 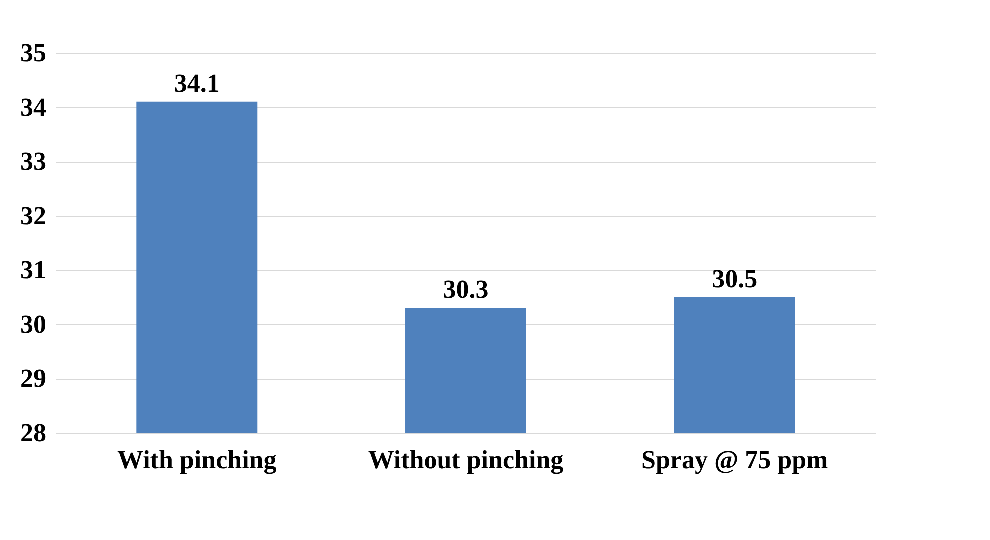 I want to click on data-label: 34.1, so click(x=197, y=83).